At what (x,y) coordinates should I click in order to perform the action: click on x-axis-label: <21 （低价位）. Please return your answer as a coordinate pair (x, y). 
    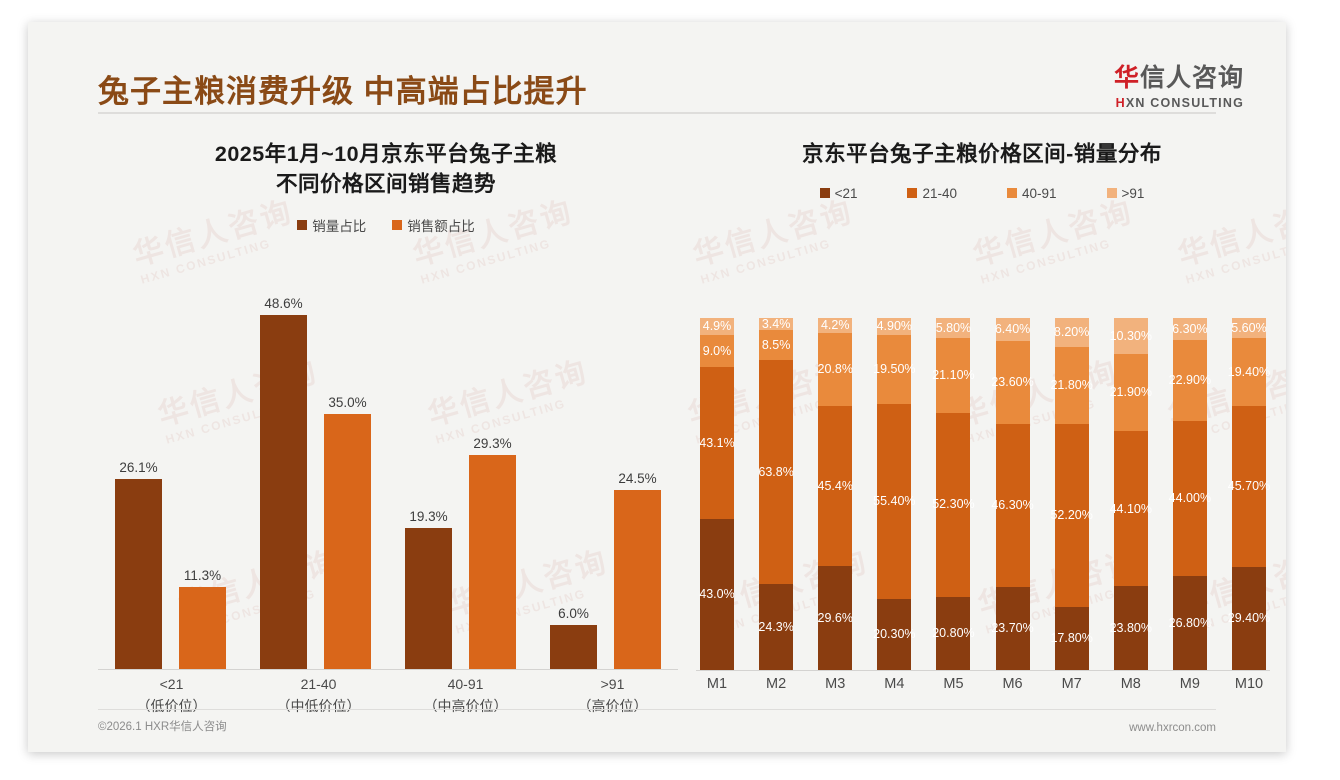
    Looking at the image, I should click on (171, 695).